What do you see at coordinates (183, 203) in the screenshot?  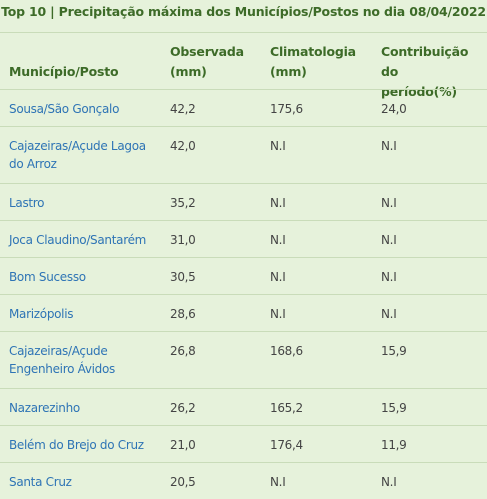 I see `observada-value: 35,2` at bounding box center [183, 203].